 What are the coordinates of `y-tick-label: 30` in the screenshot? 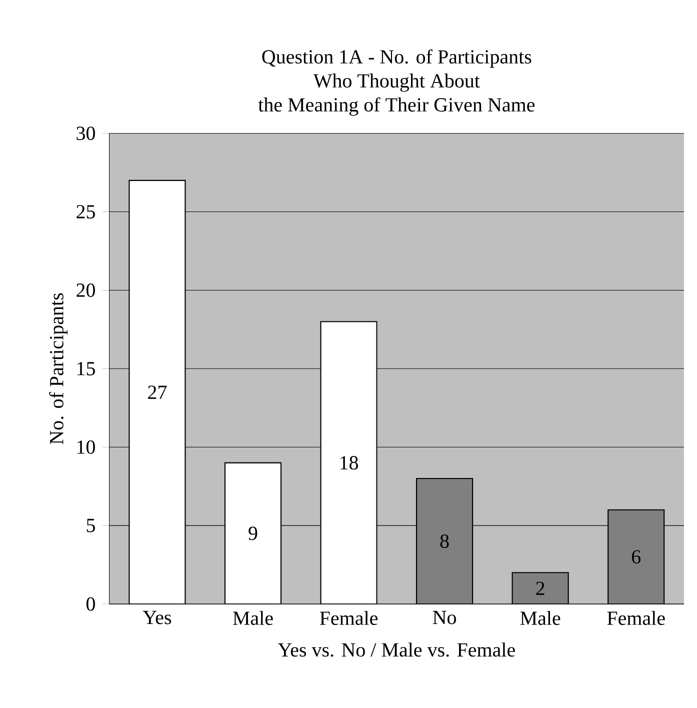 It's located at (85, 133).